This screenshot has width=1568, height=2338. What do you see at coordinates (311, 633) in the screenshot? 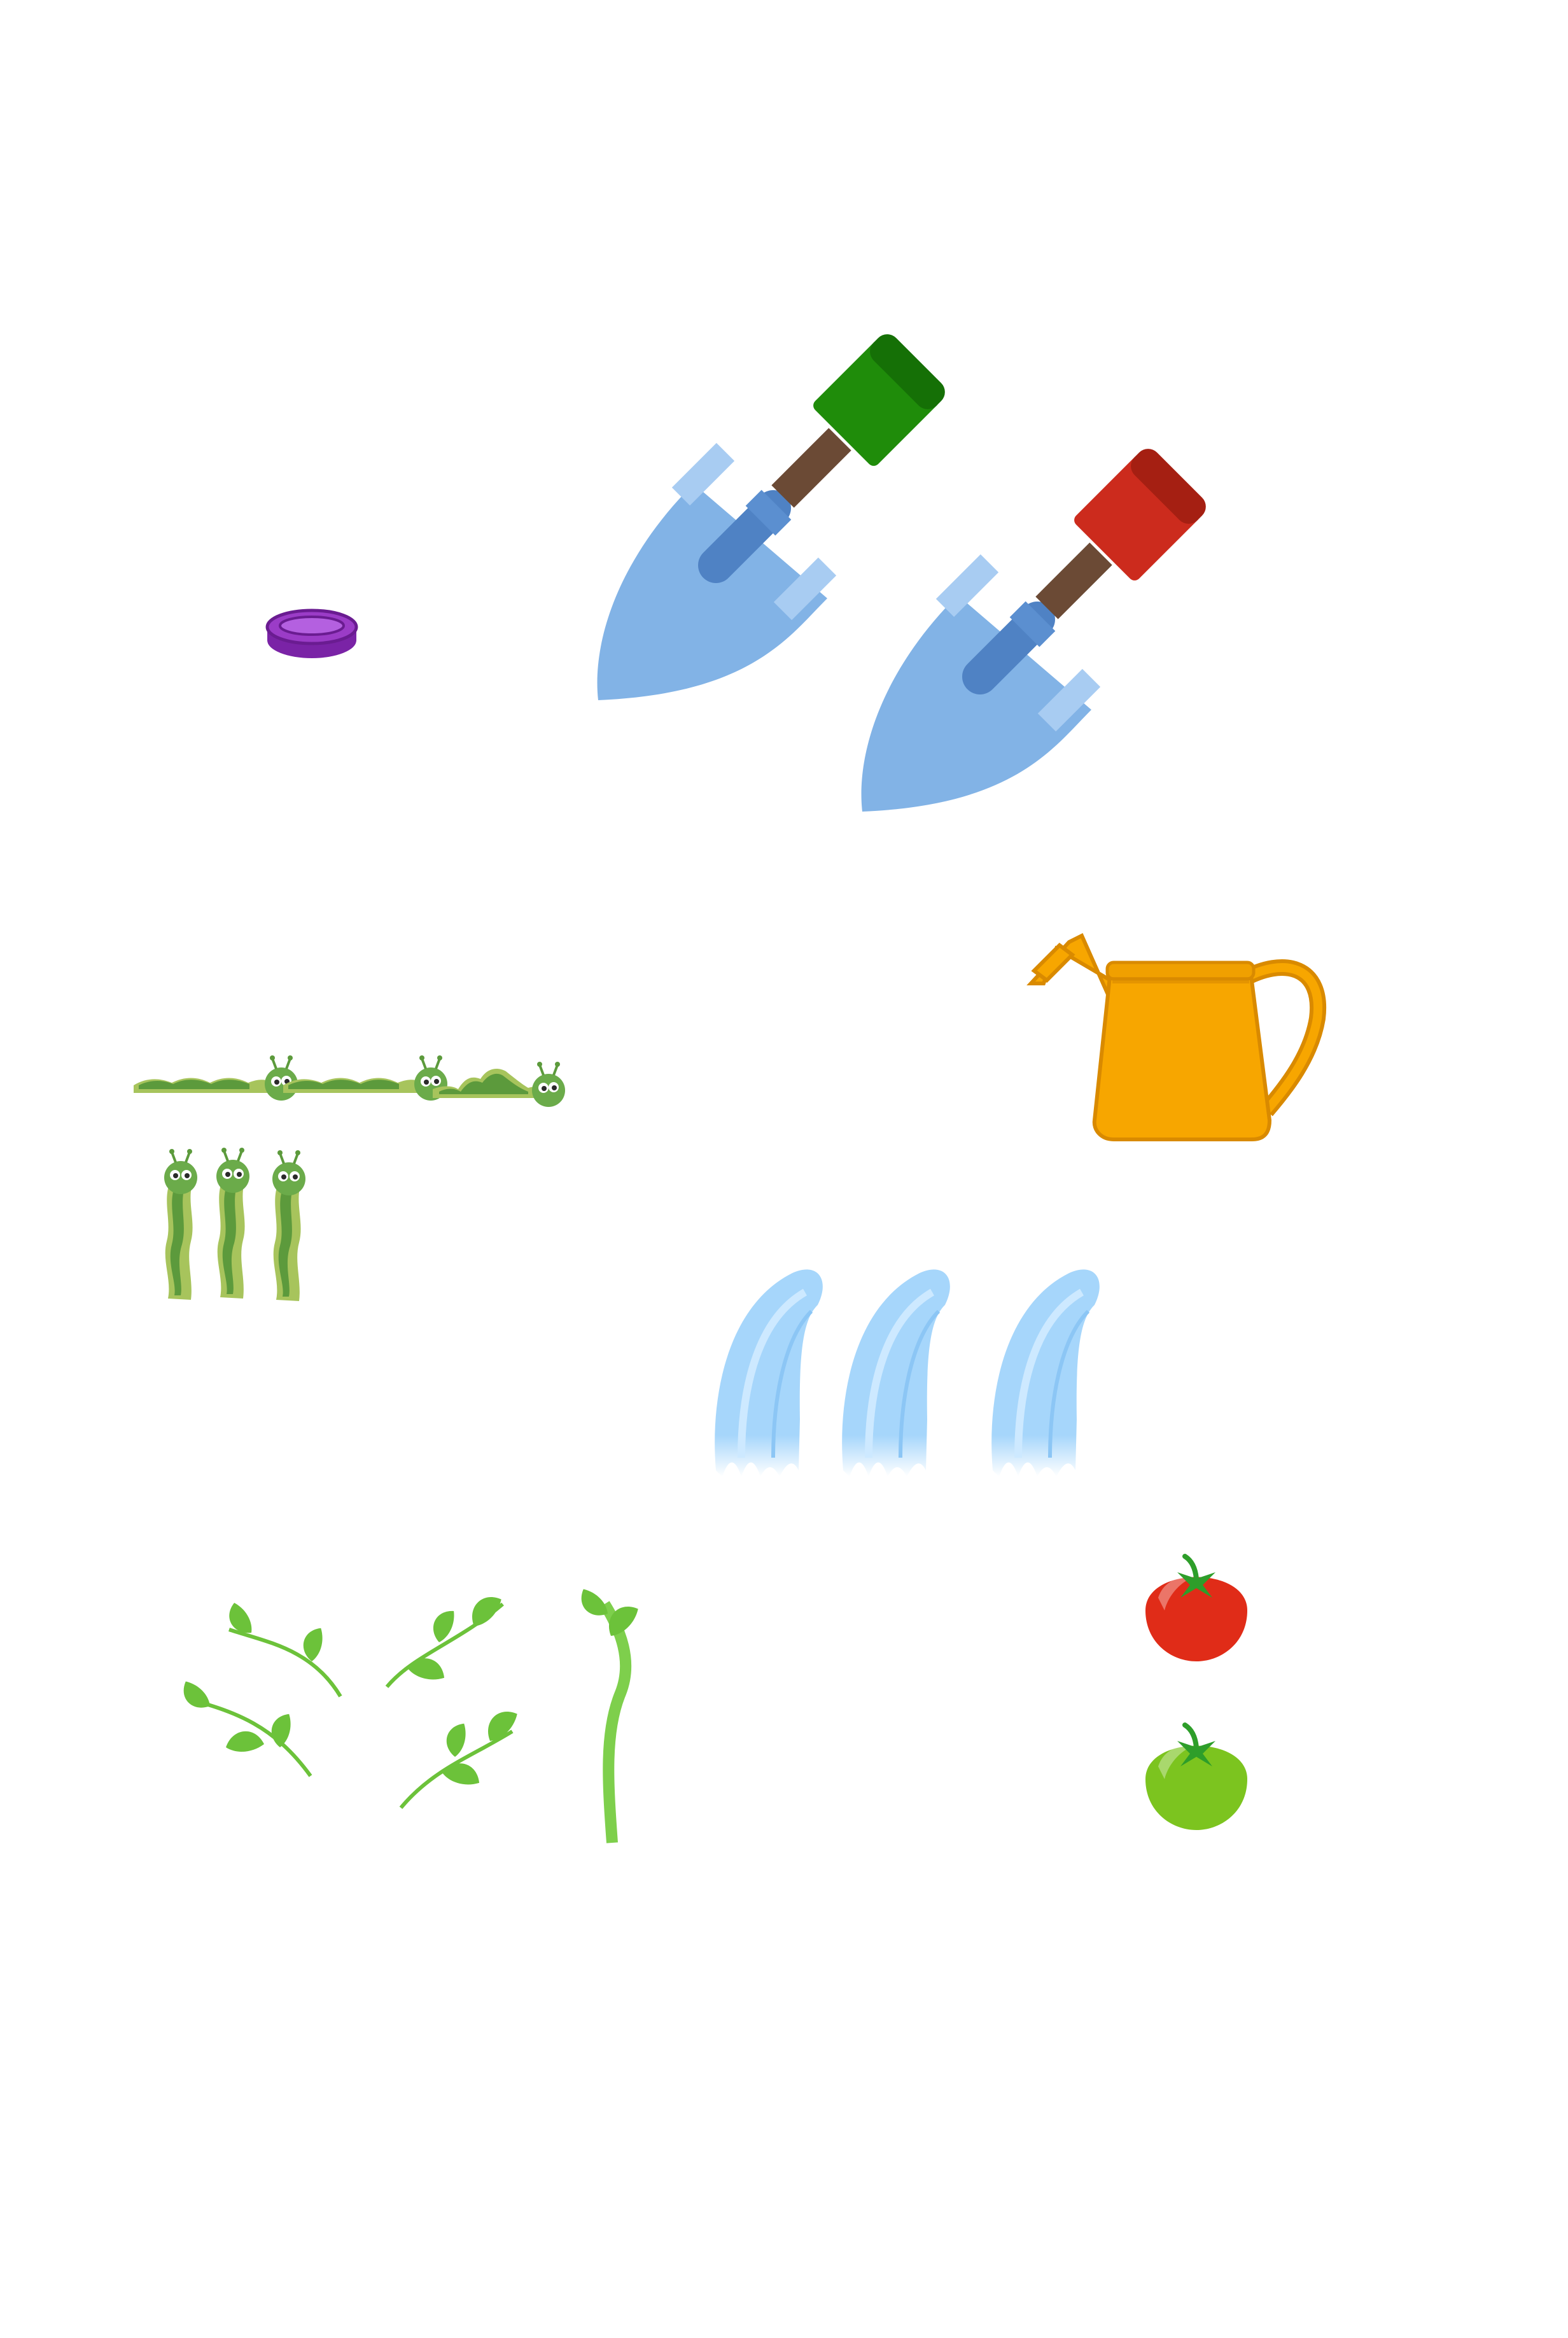
I see `purple-coin-icon` at bounding box center [311, 633].